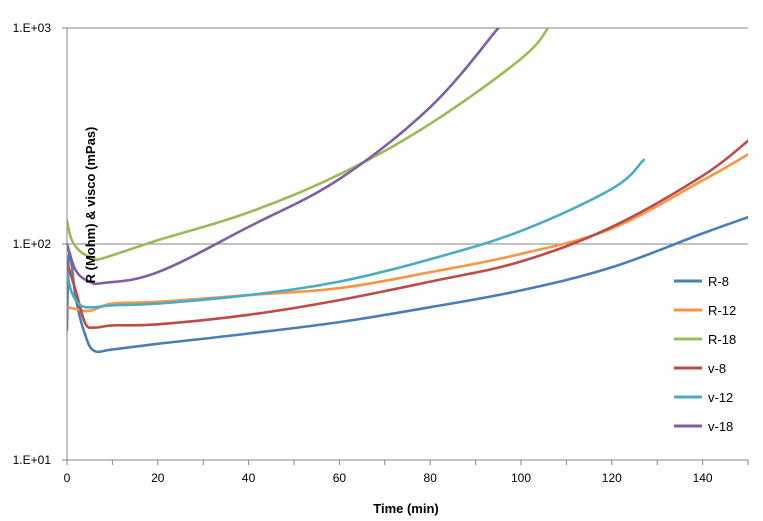 The height and width of the screenshot is (521, 763). I want to click on y-axis-title: R (Mohm) & visco (mPas), so click(90, 205).